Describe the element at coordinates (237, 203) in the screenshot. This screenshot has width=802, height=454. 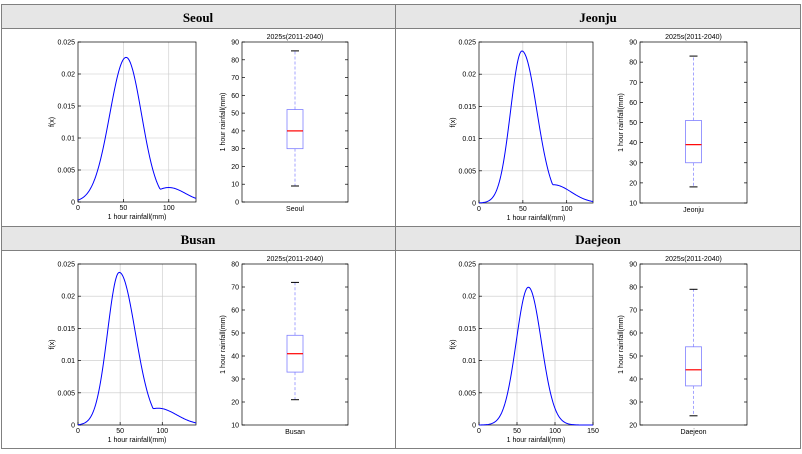
I see `box-y-tick-label: 0` at that location.